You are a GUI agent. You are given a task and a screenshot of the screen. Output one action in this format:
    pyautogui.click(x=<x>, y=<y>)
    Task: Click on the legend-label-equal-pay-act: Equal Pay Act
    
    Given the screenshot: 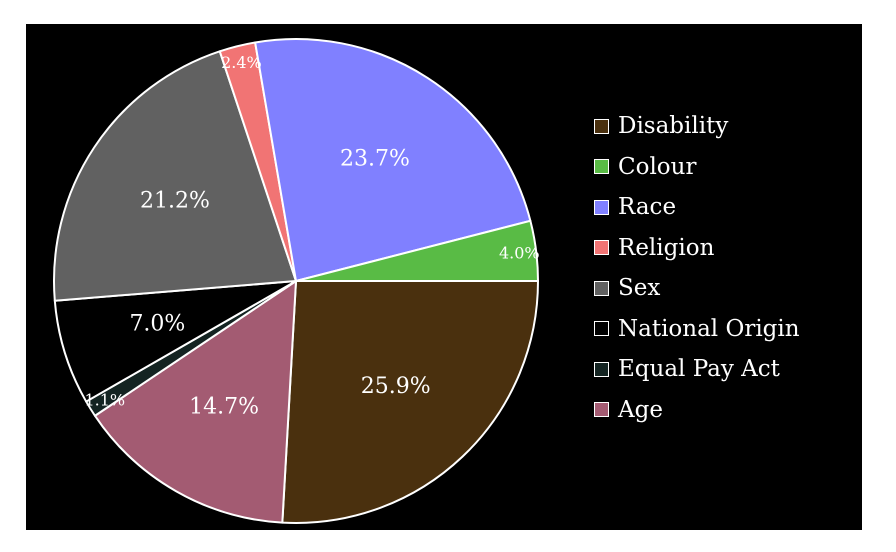 What is the action you would take?
    pyautogui.click(x=699, y=369)
    